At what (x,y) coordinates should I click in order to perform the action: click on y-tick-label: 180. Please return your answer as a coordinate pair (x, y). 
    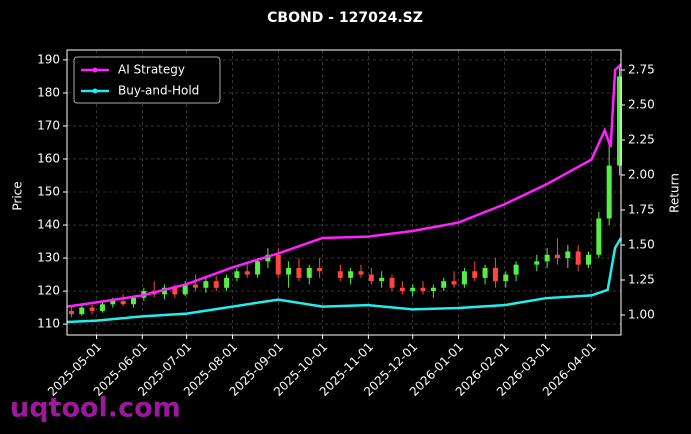
    Looking at the image, I should click on (48, 92).